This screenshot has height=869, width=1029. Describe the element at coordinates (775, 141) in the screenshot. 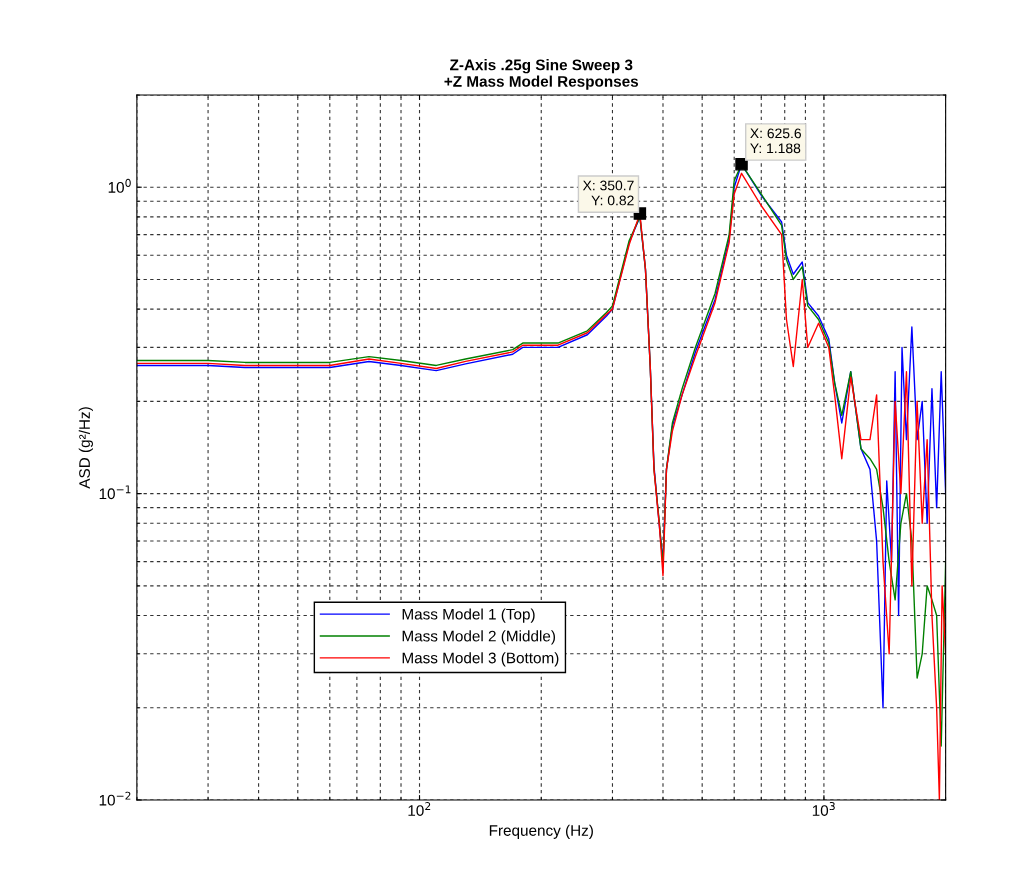

I see `annotation: X: 625.6 Y: 1.188` at that location.